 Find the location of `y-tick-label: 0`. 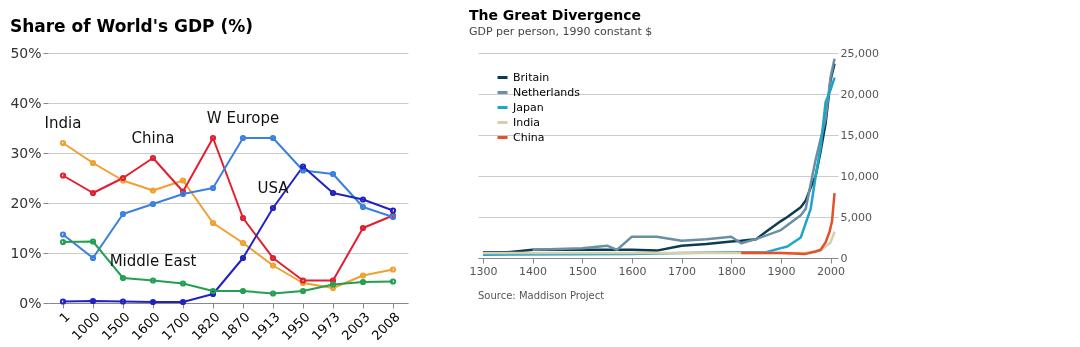

y-tick-label: 0 is located at coordinates (844, 258).